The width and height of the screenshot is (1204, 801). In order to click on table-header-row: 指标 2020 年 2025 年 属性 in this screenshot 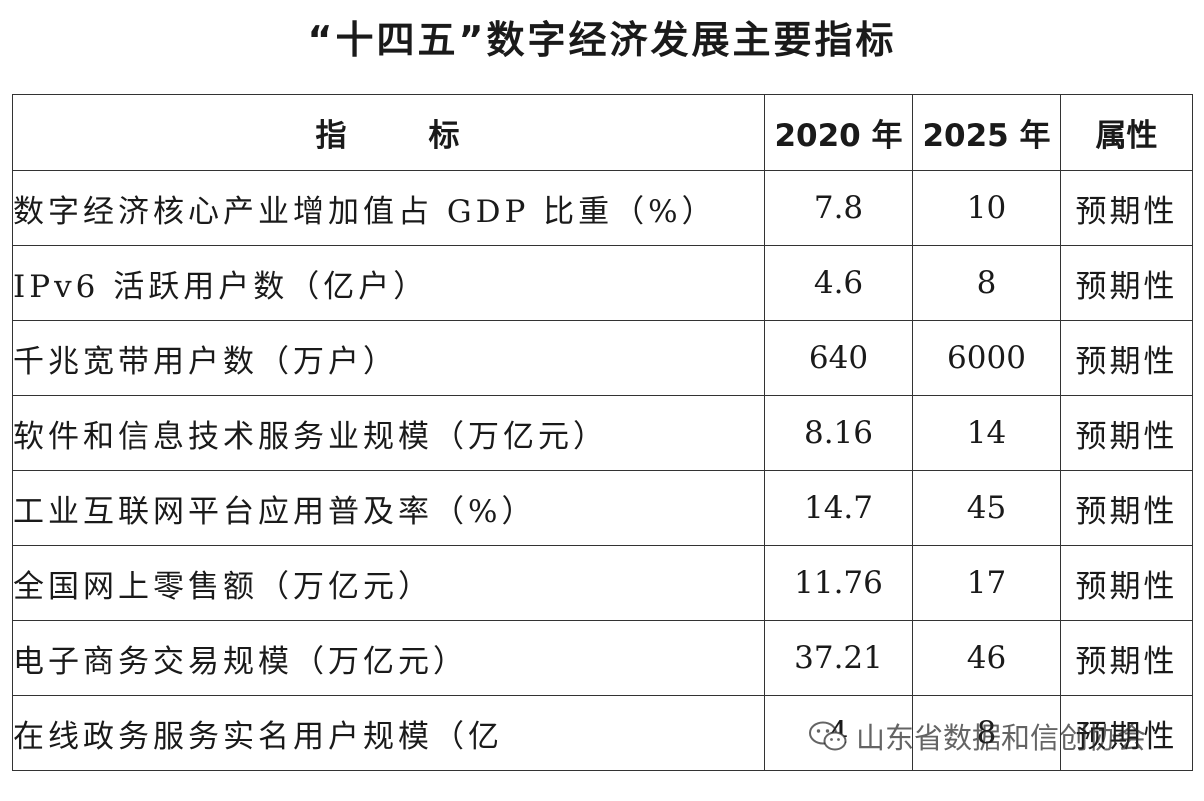, I will do `click(602, 132)`.